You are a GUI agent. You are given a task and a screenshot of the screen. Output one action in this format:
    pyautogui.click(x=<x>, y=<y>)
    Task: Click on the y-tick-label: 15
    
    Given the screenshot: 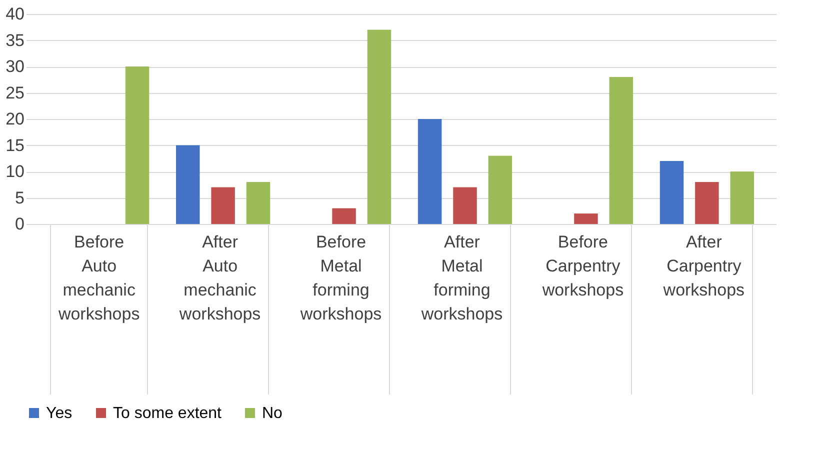 What is the action you would take?
    pyautogui.click(x=15, y=145)
    